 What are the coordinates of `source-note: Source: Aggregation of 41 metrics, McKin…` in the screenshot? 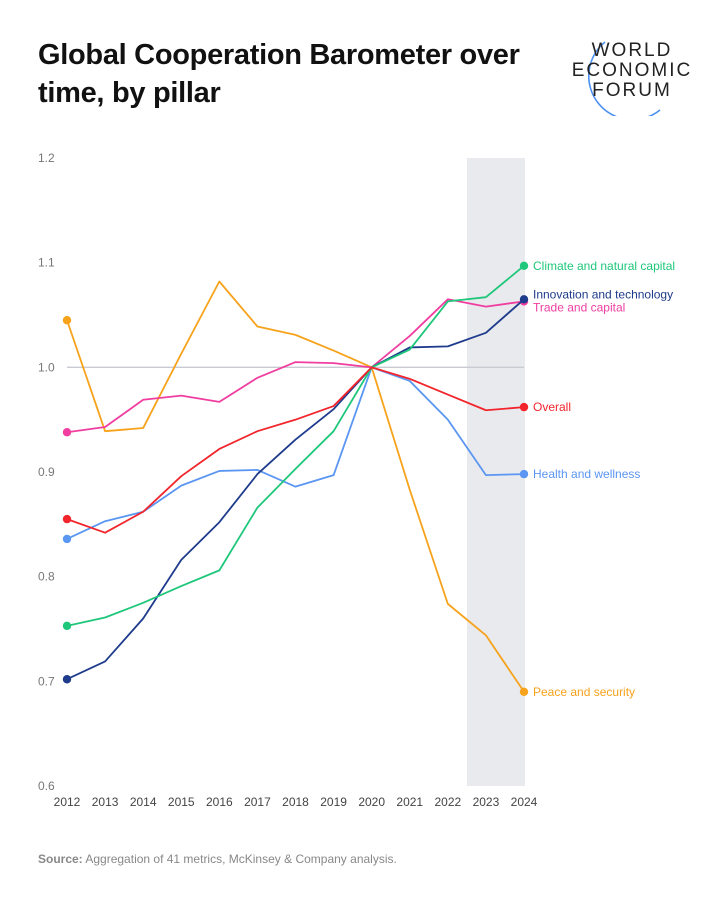 It's located at (217, 859).